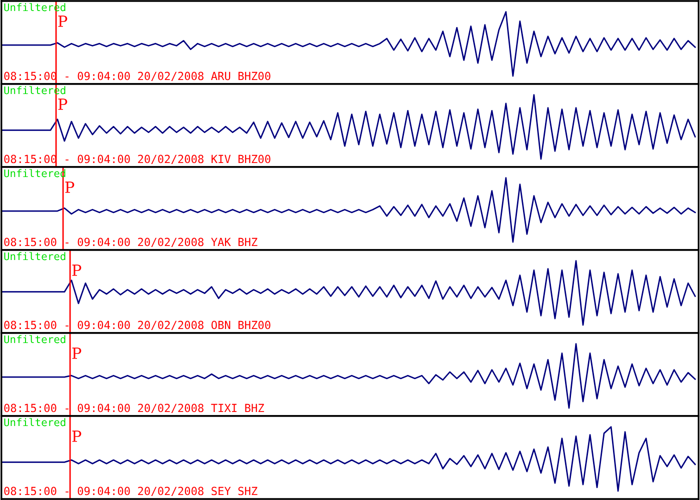 This screenshot has width=700, height=500. What do you see at coordinates (131, 491) in the screenshot?
I see `annotation: 08:15:00 - 09:04:00 20/02/2008 SEY SHZ` at bounding box center [131, 491].